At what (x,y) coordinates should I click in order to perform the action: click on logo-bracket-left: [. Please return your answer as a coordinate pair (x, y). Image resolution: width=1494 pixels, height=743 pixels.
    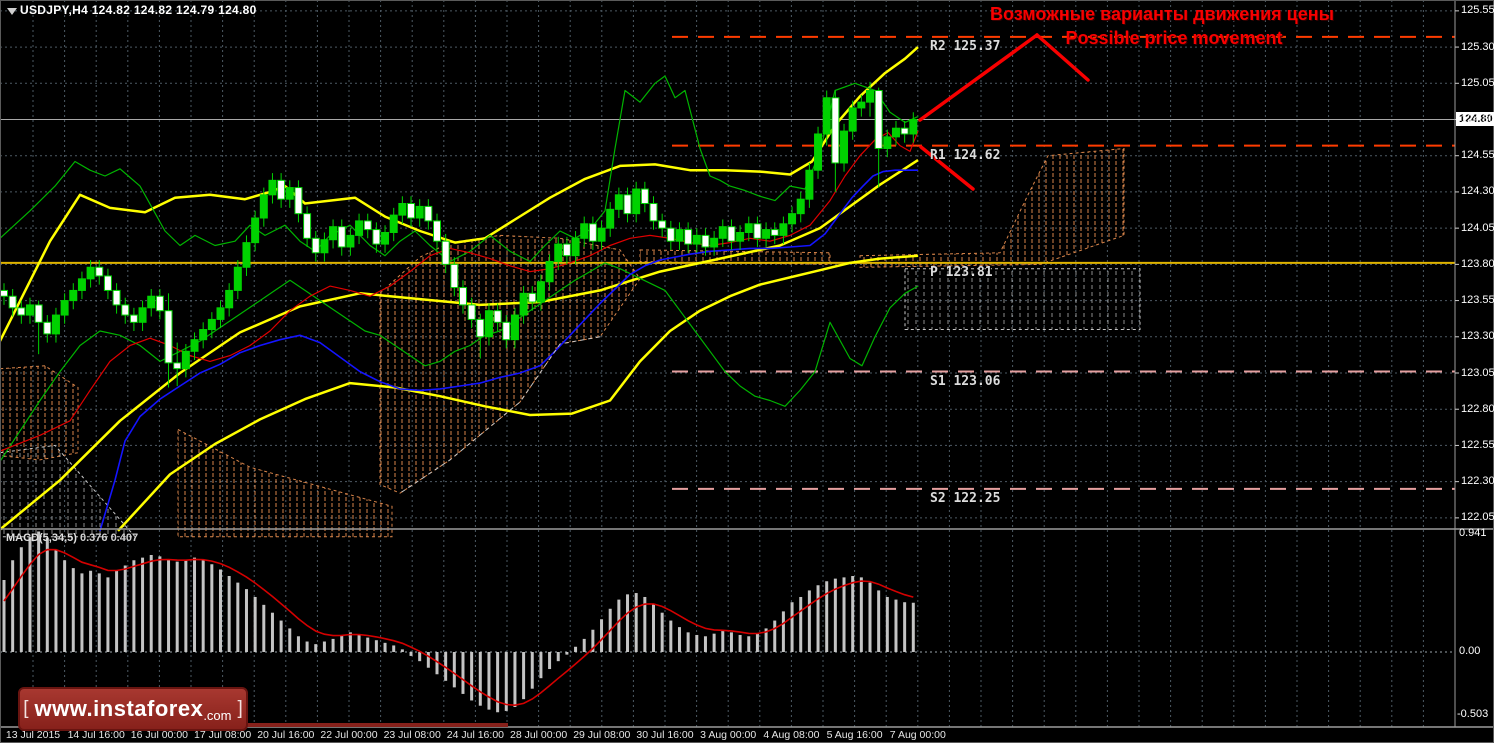
    Looking at the image, I should click on (26, 708).